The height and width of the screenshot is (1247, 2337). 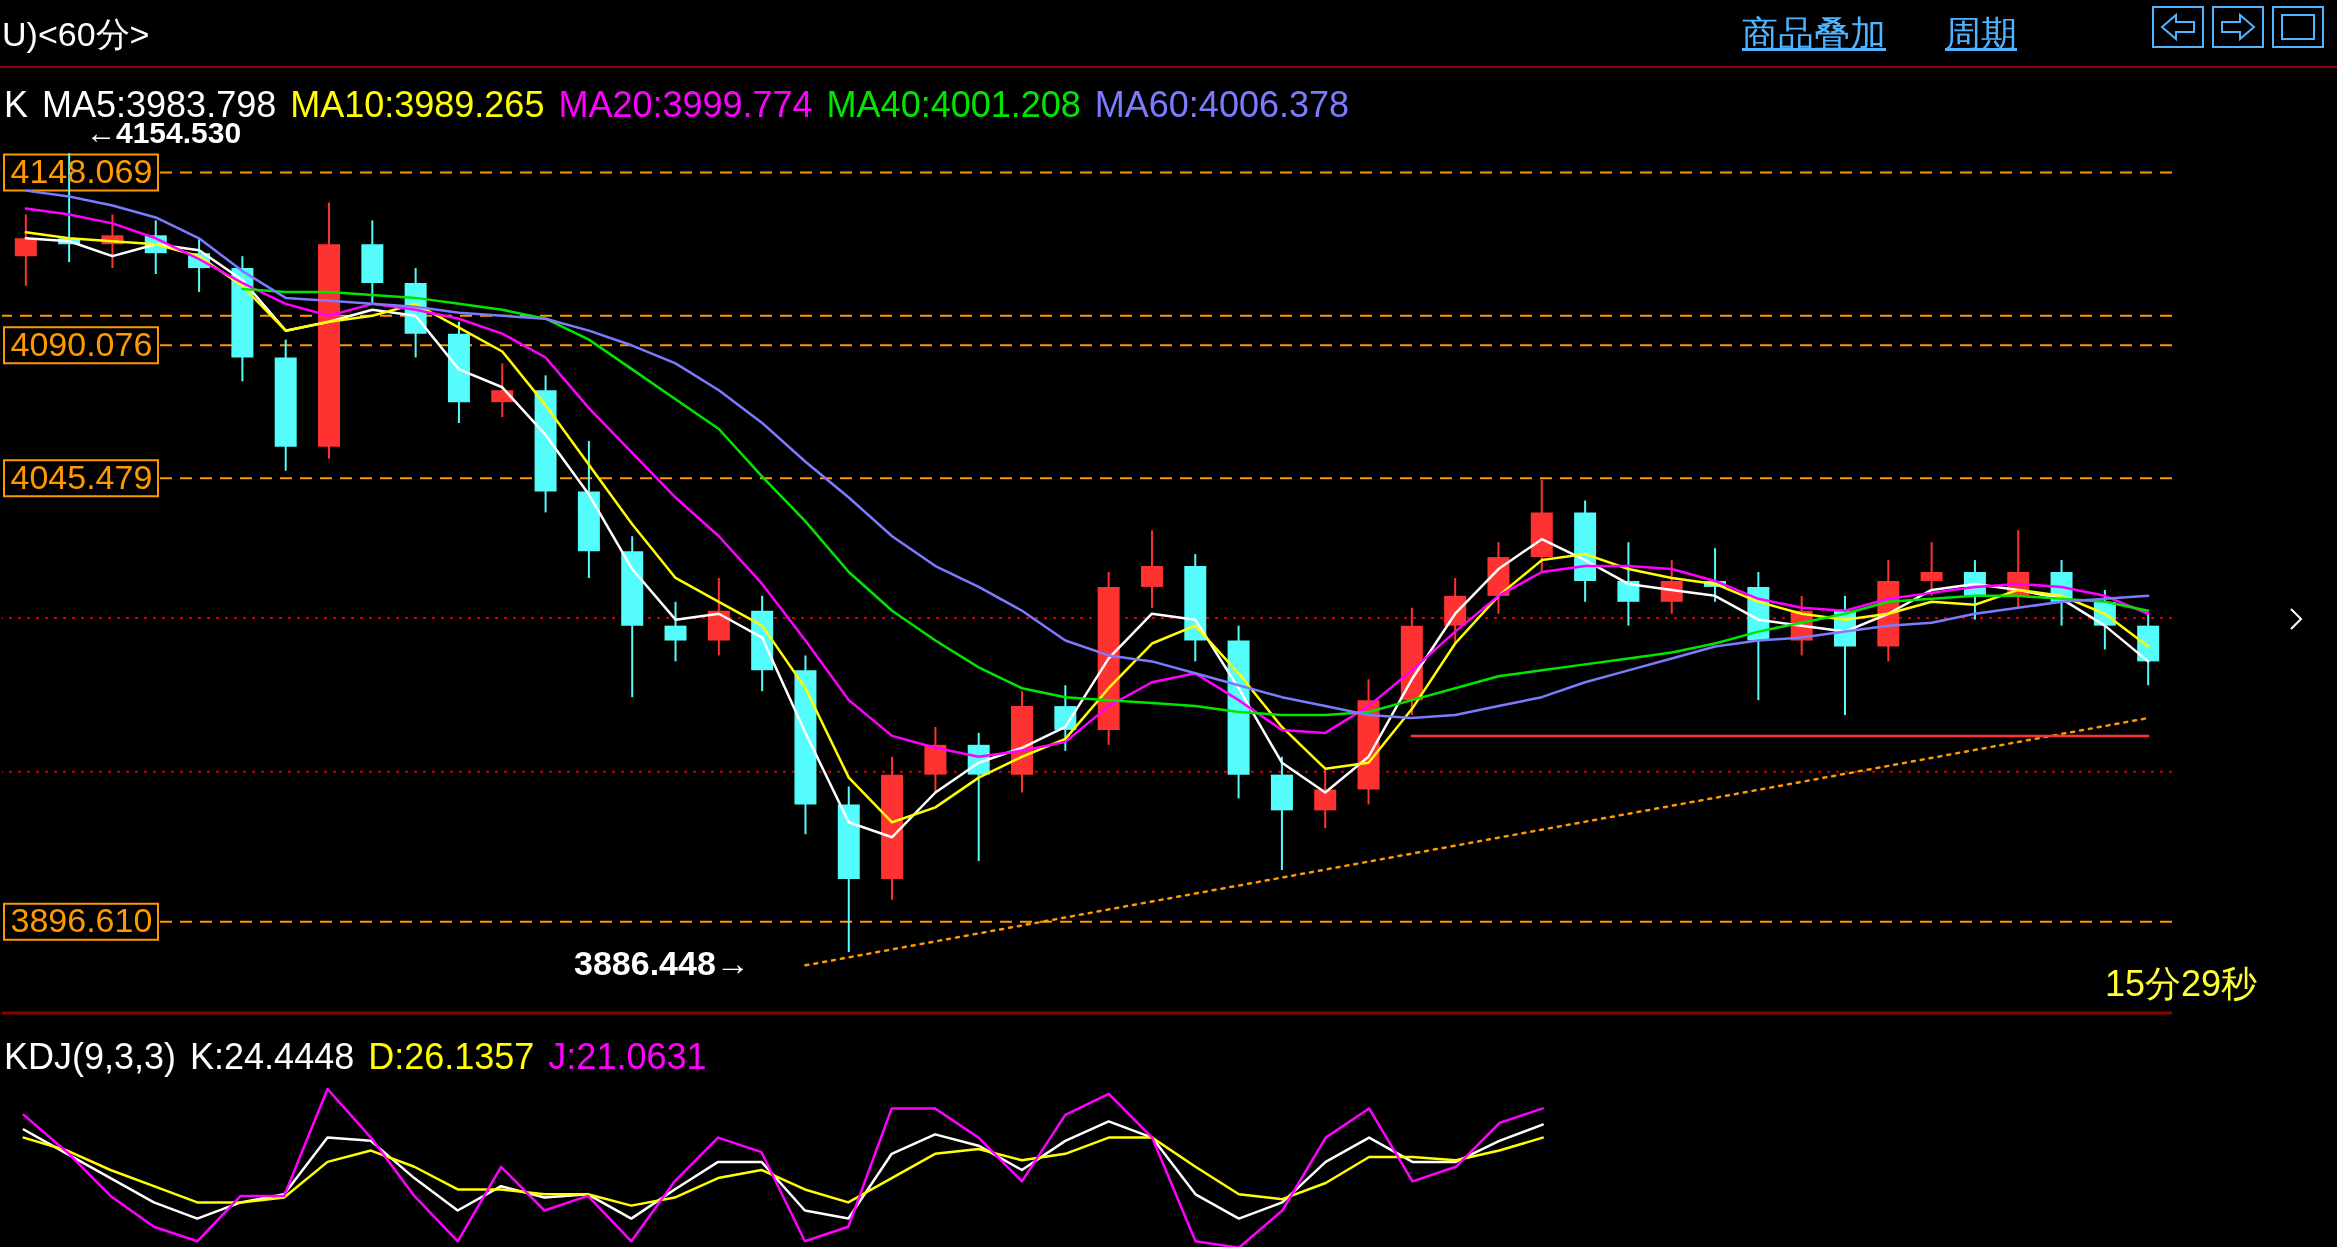 What do you see at coordinates (1222, 104) in the screenshot?
I see `text: MA60:4006.378` at bounding box center [1222, 104].